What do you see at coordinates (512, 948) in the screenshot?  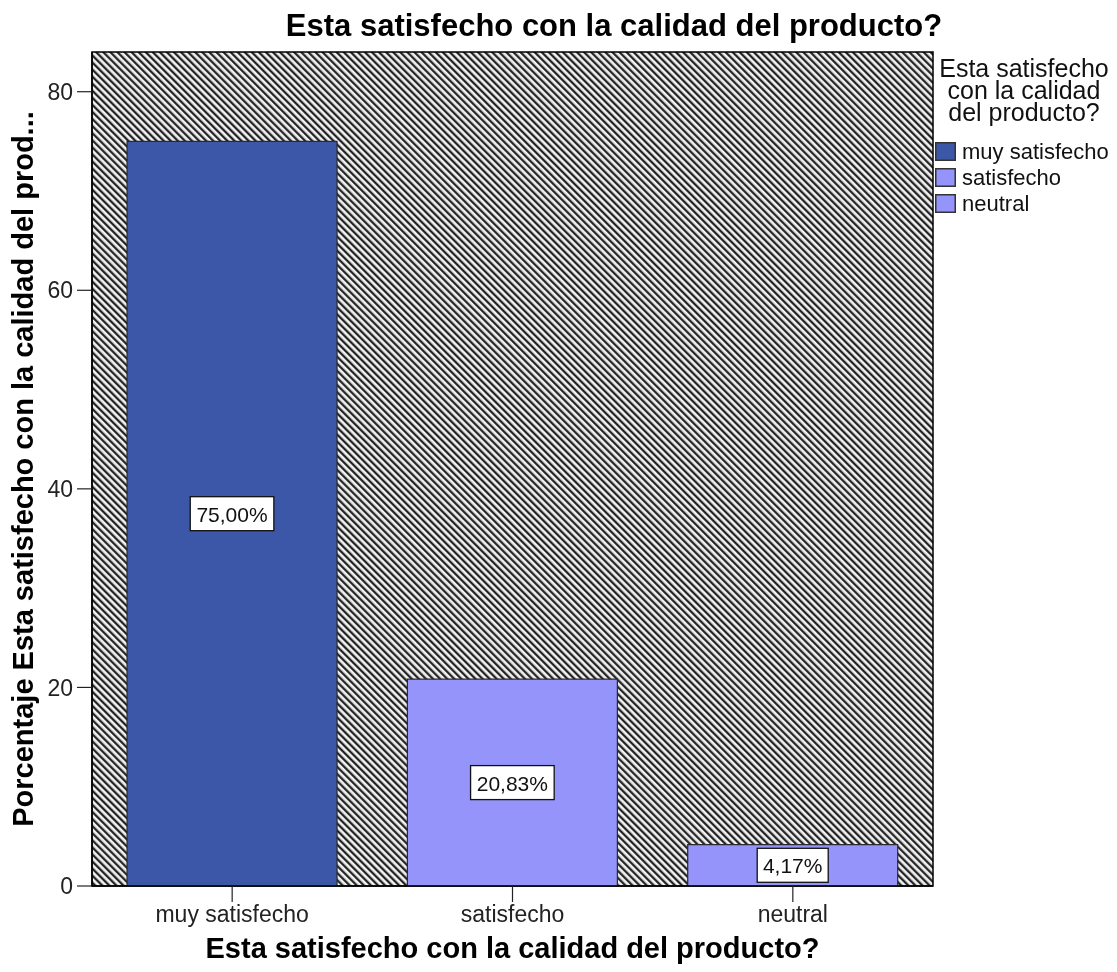 I see `x-axis-title: Esta satisfecho con la calidad del producto?` at bounding box center [512, 948].